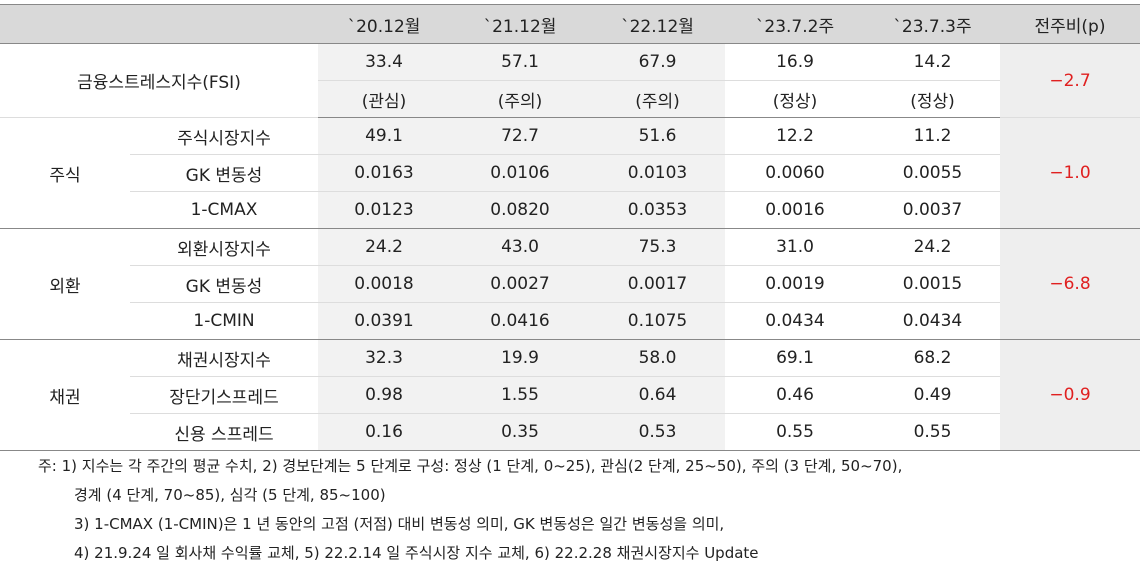  I want to click on value-cell: 0.0106, so click(520, 173).